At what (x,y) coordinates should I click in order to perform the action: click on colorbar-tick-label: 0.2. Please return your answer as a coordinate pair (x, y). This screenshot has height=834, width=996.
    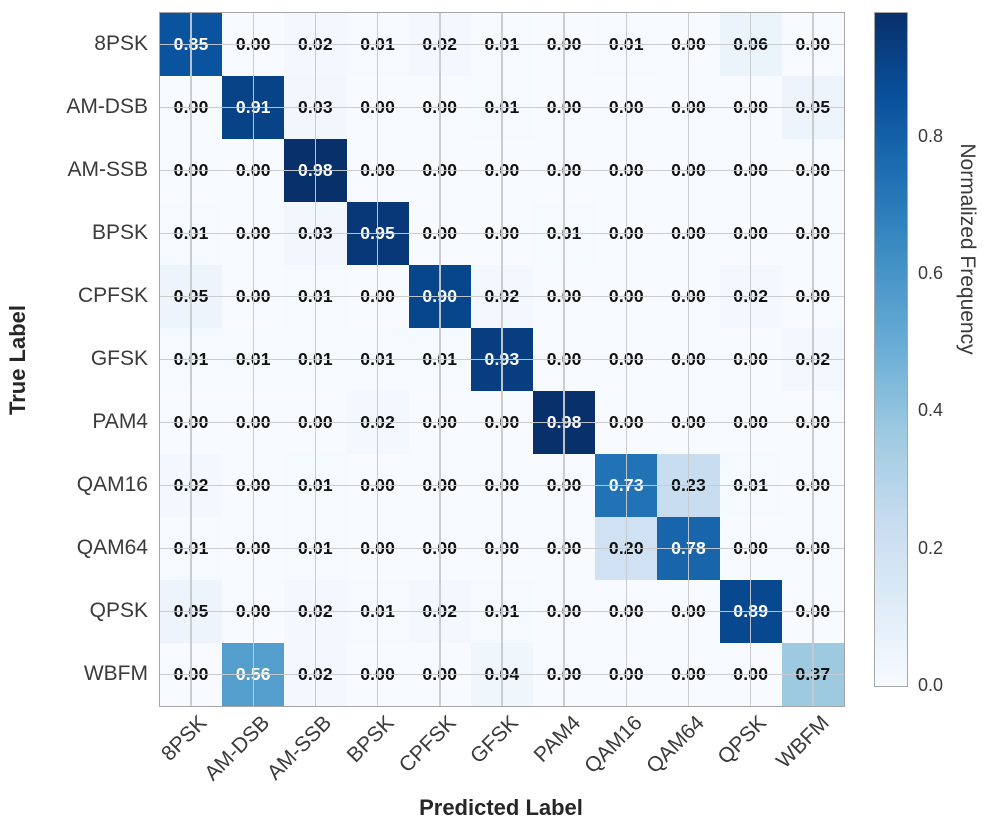
    Looking at the image, I should click on (931, 547).